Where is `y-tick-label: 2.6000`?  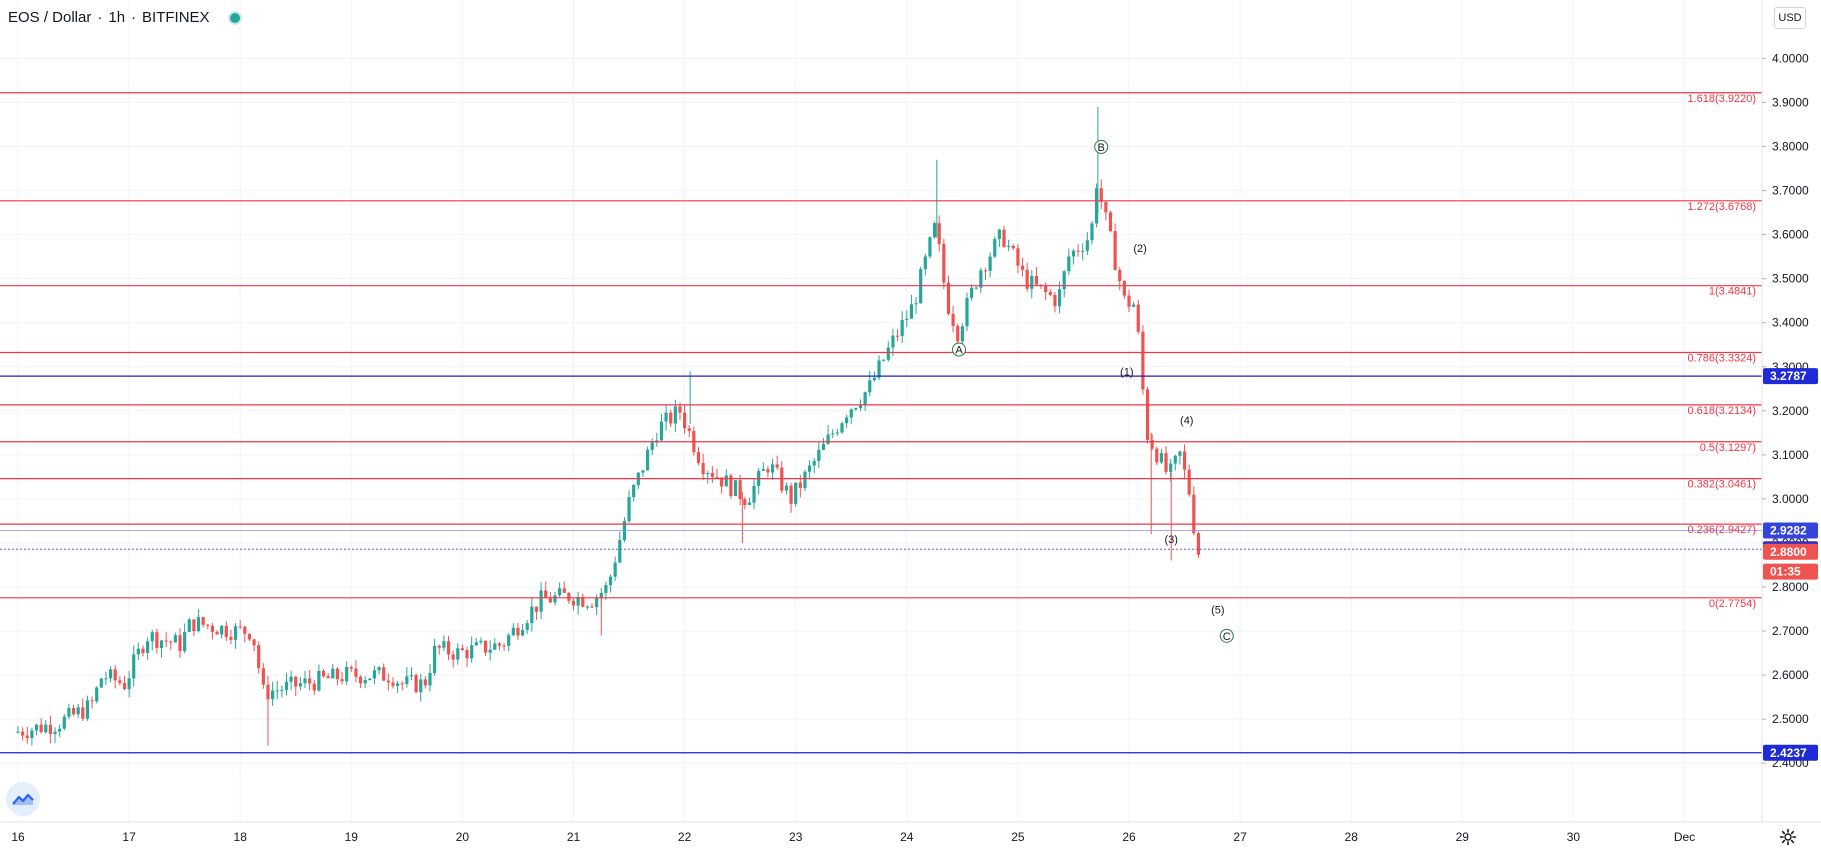 y-tick-label: 2.6000 is located at coordinates (1790, 675).